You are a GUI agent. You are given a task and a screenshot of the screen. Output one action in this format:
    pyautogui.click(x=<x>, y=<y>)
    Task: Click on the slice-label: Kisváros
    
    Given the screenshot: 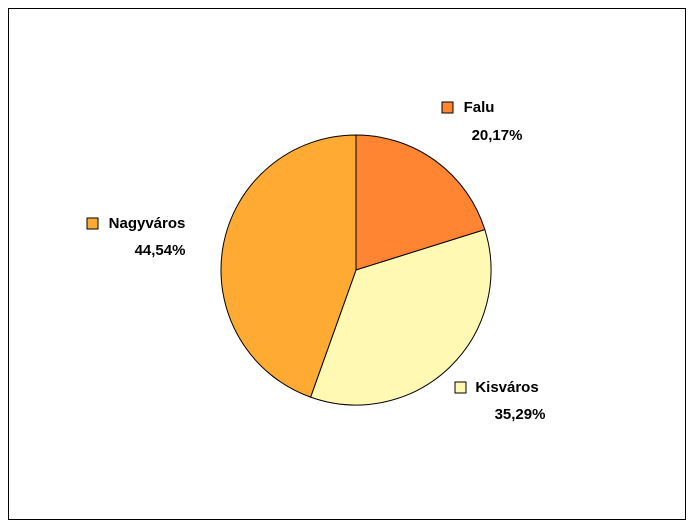 What is the action you would take?
    pyautogui.click(x=506, y=387)
    